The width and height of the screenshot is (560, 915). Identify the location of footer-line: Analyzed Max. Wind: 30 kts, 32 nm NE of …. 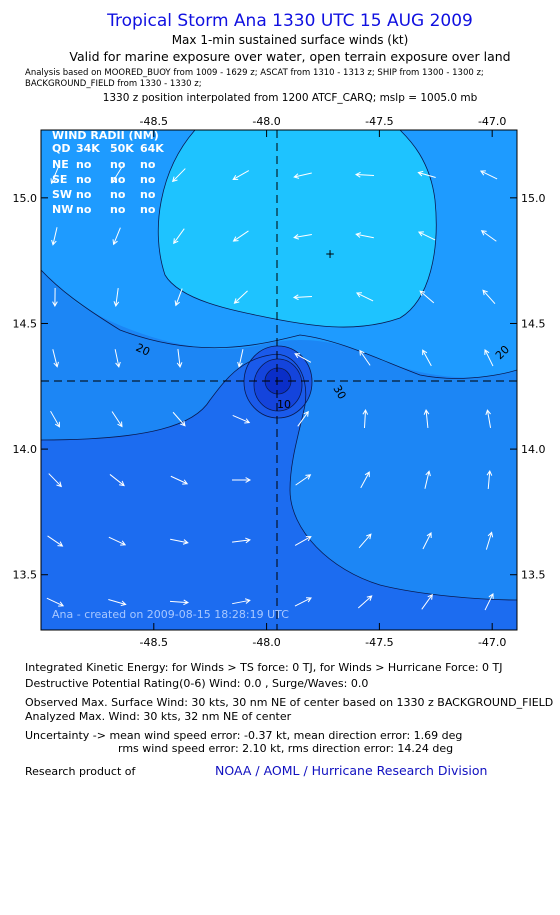
(158, 716).